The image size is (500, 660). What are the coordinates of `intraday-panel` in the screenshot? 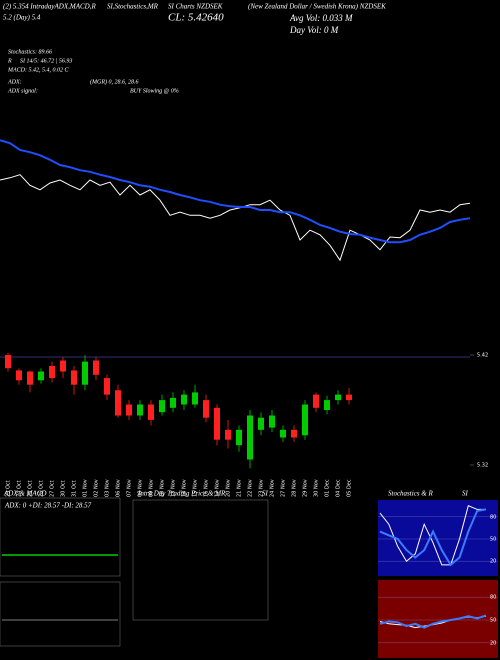 It's located at (200, 560).